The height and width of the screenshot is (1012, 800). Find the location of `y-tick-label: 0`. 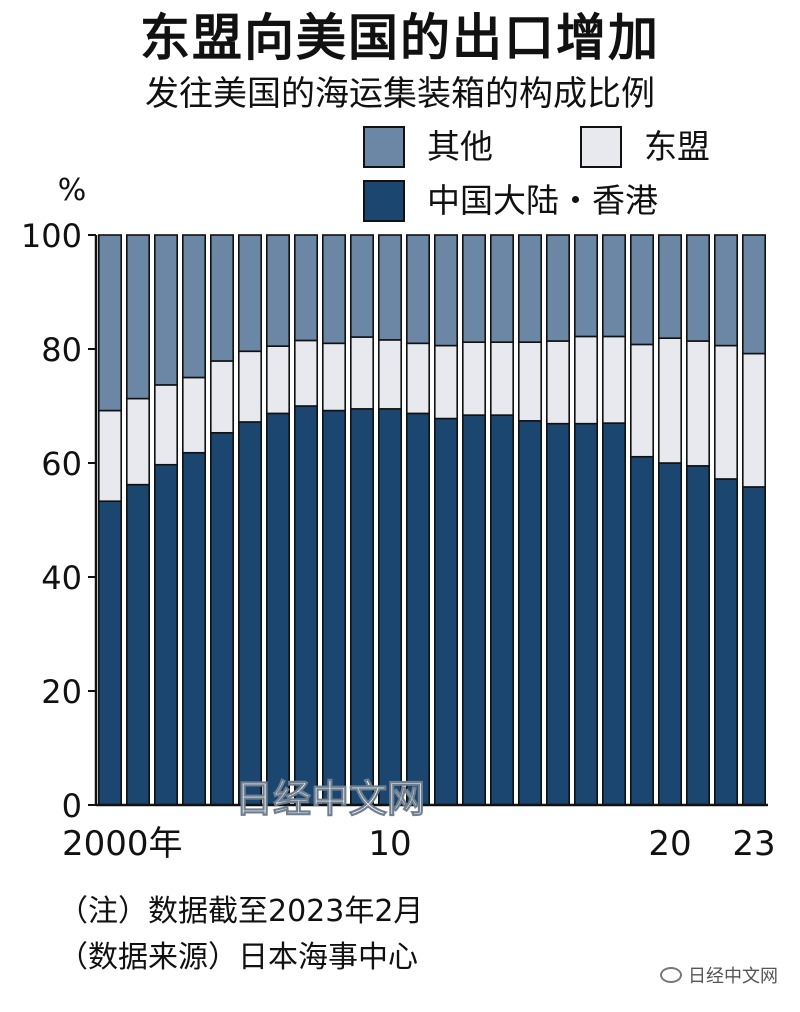

y-tick-label: 0 is located at coordinates (72, 806).